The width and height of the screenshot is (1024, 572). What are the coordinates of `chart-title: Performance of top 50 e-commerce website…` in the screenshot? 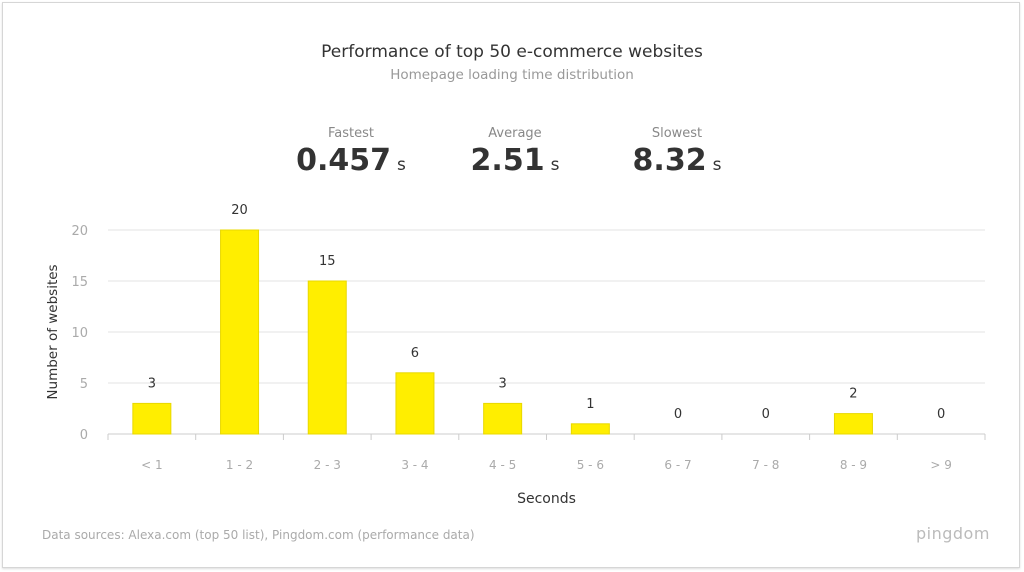 It's located at (512, 52).